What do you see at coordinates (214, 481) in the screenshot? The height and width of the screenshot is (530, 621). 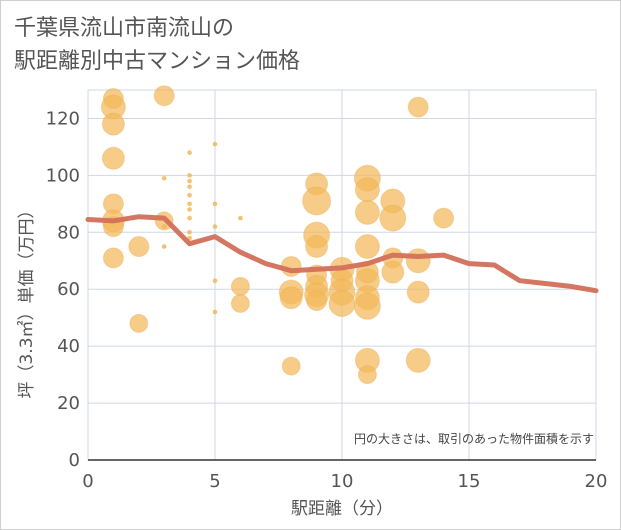 I see `x-tick-label: 5` at bounding box center [214, 481].